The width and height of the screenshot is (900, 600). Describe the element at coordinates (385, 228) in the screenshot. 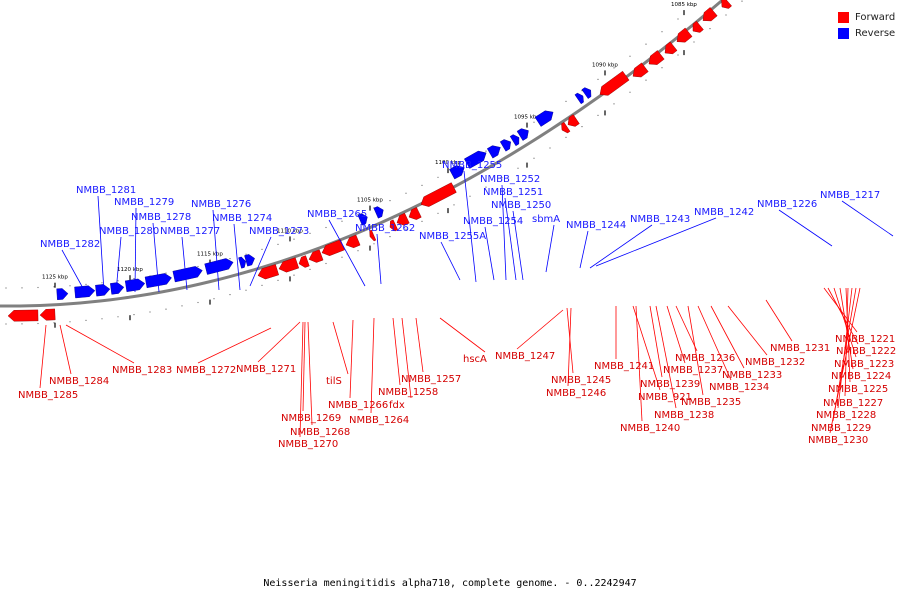

I see `gene-label-nmbb-1262: NMBB_1262` at that location.